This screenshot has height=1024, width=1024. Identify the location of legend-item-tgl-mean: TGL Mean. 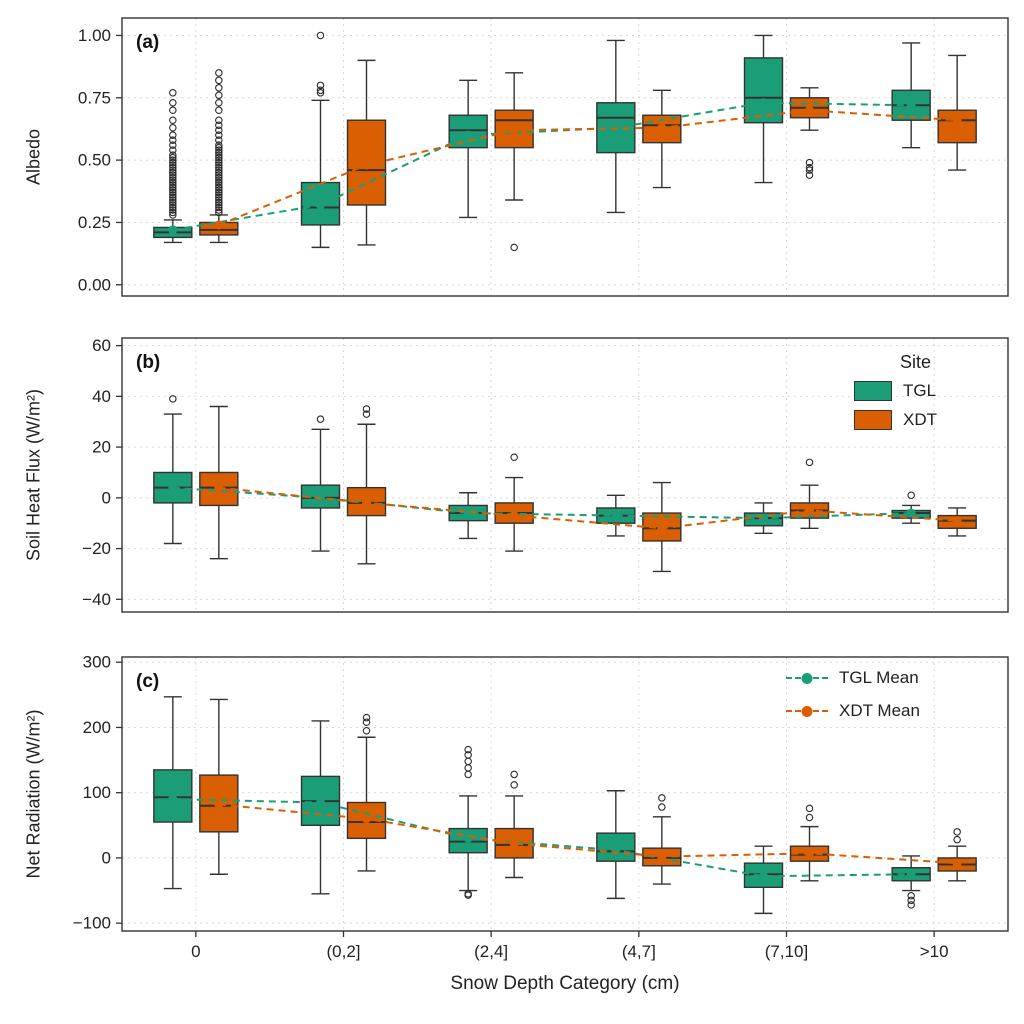
(853, 678).